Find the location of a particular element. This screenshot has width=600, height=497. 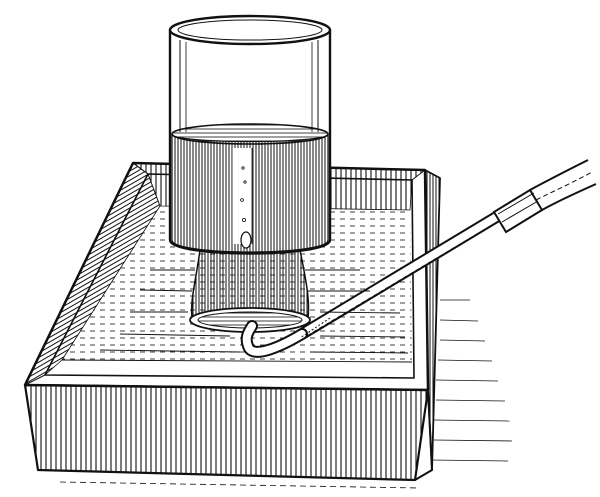

trough-right-face is located at coordinates (432, 320).